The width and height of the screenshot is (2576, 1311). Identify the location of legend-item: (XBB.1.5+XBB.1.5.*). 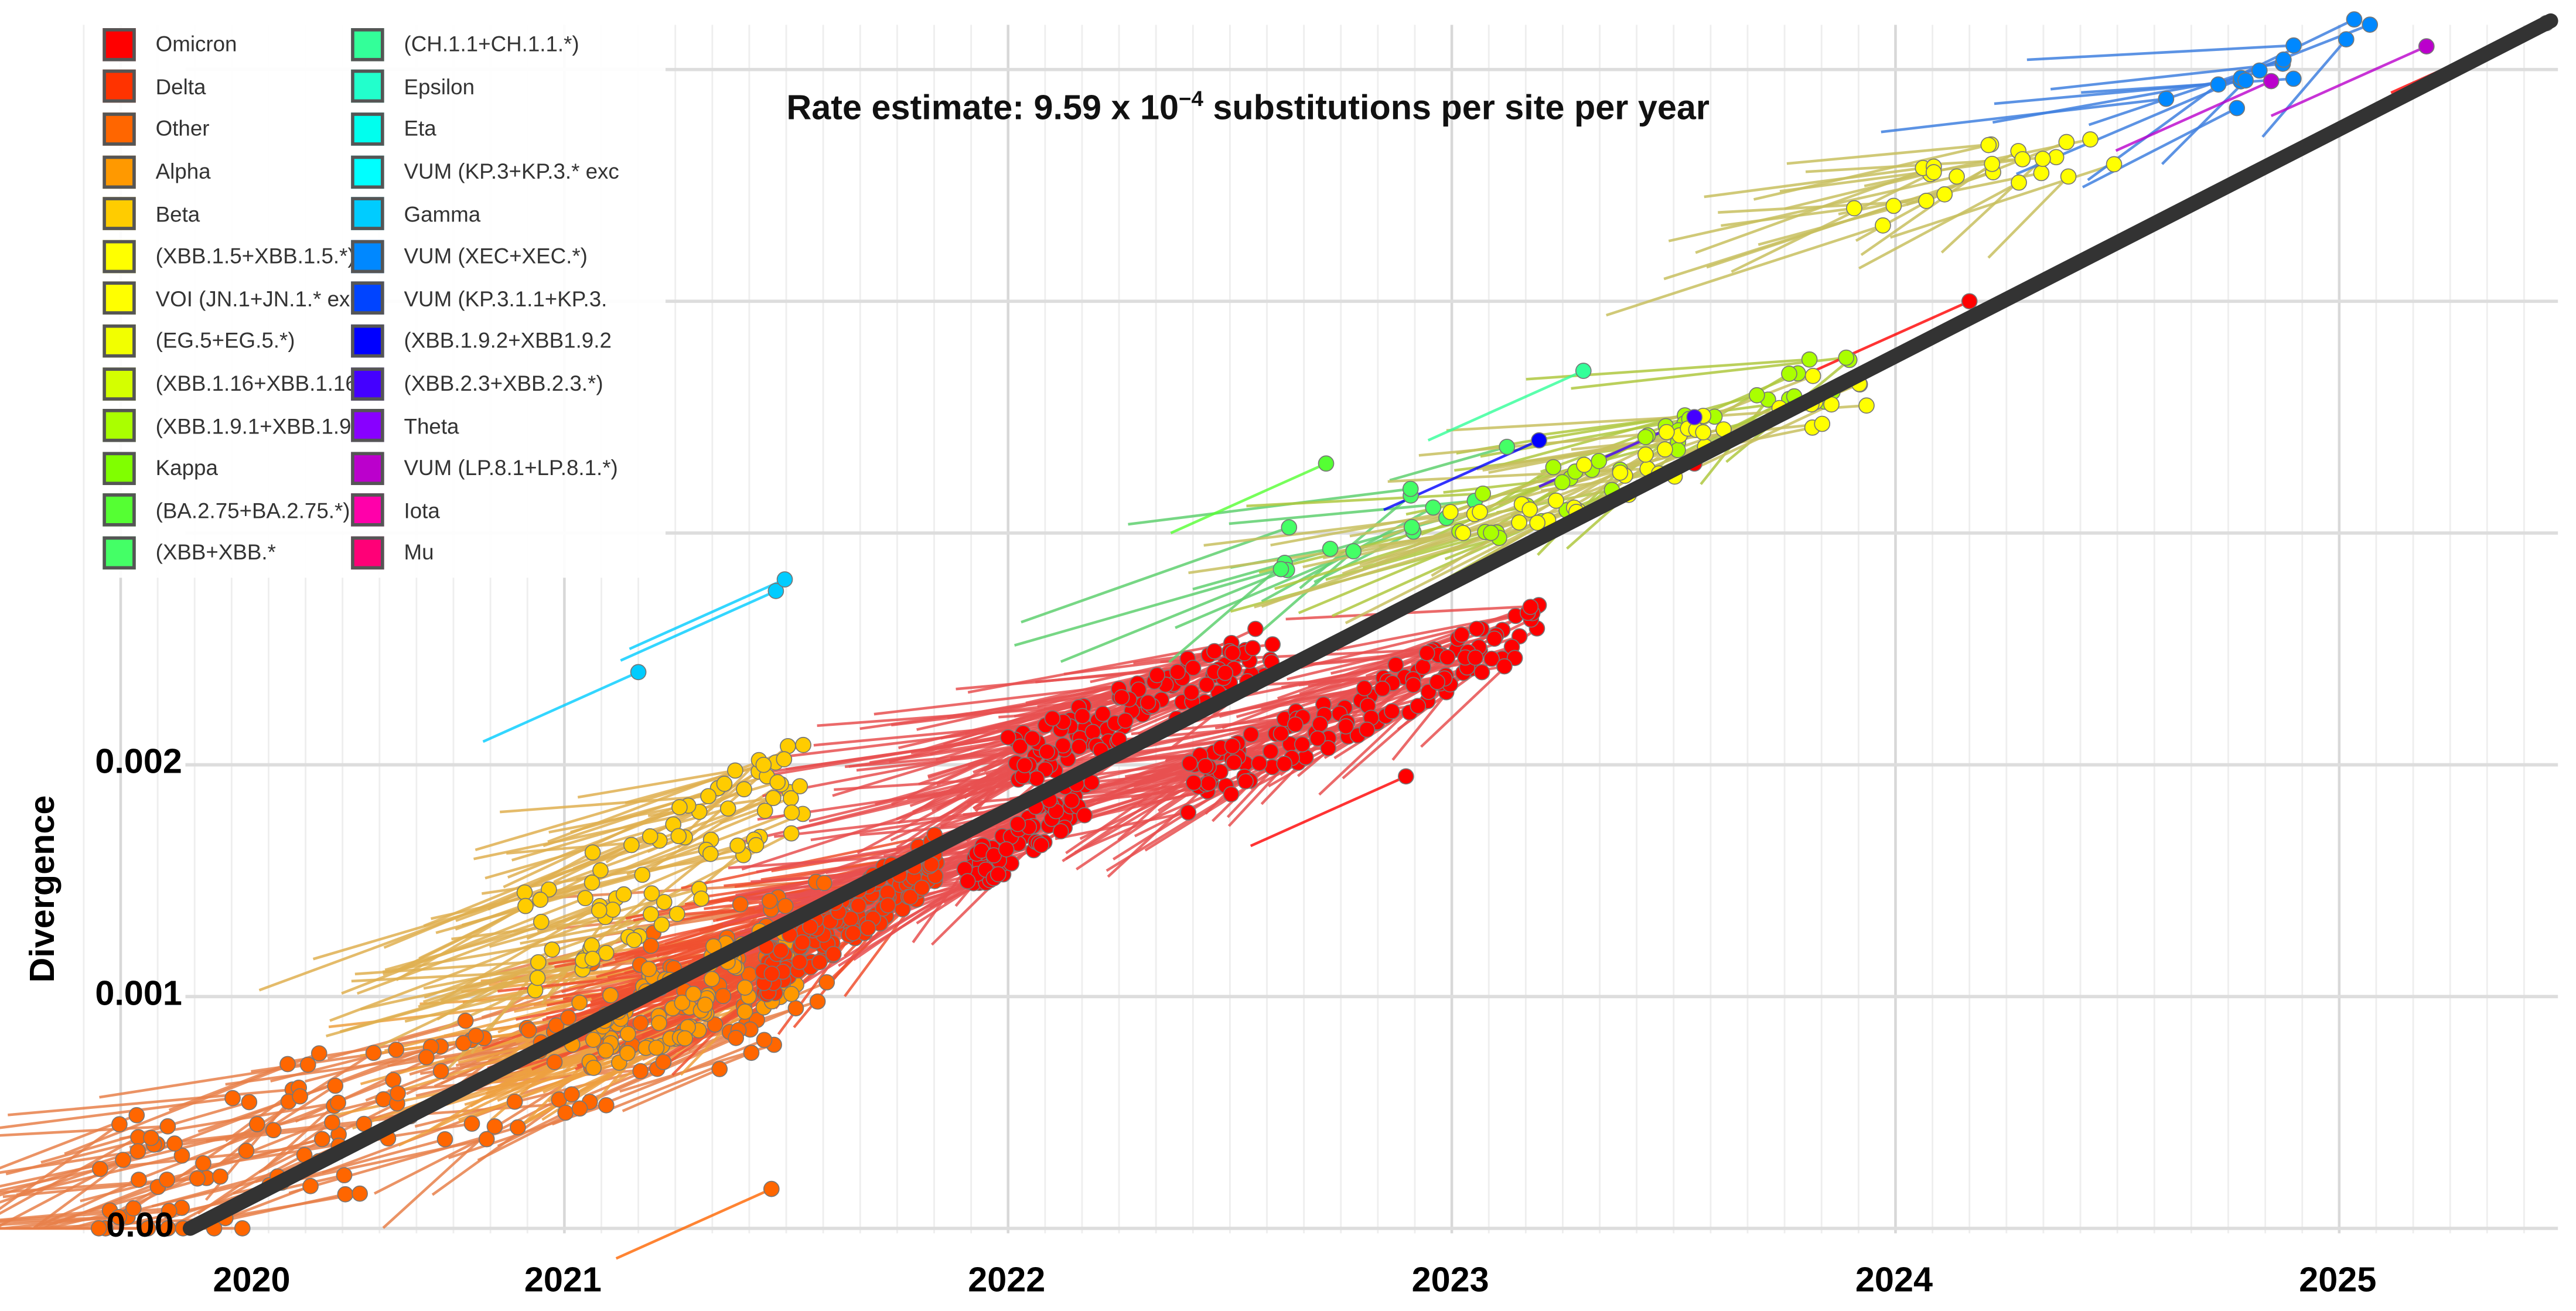
(227, 256).